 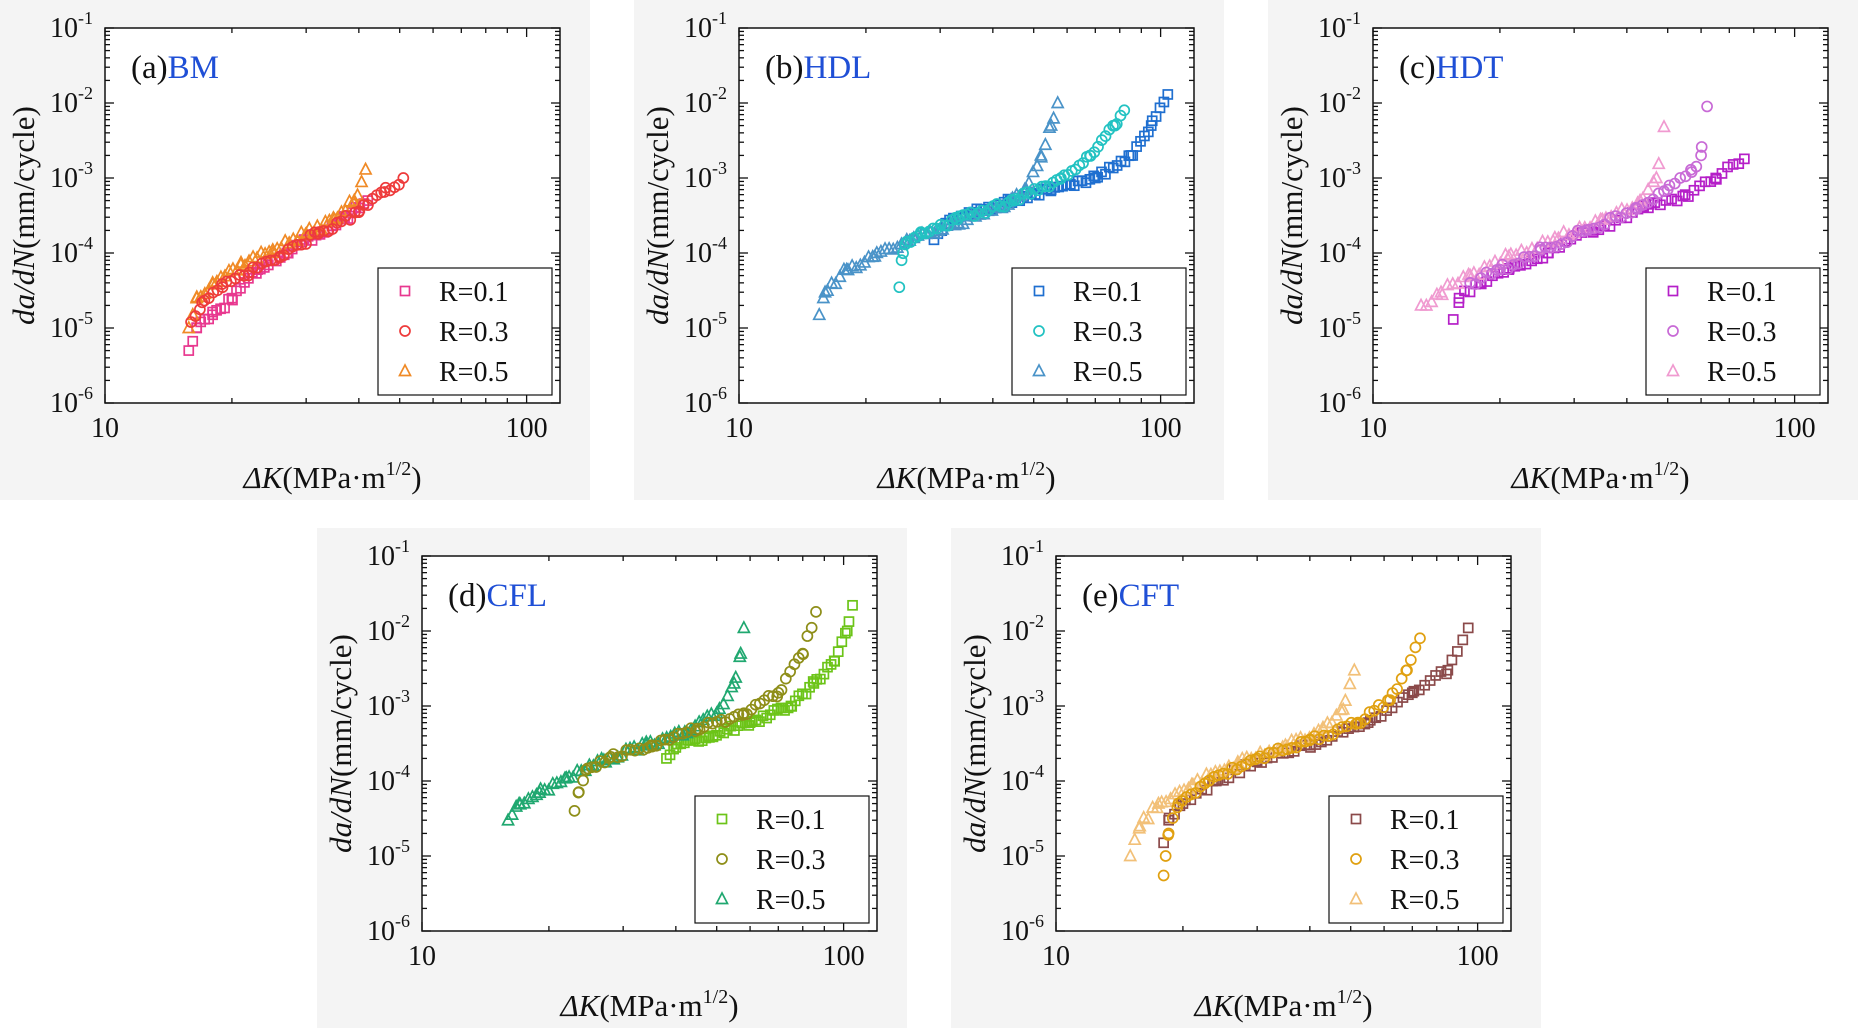 I want to click on y-axis-symbol: da/dN, so click(x=340, y=814).